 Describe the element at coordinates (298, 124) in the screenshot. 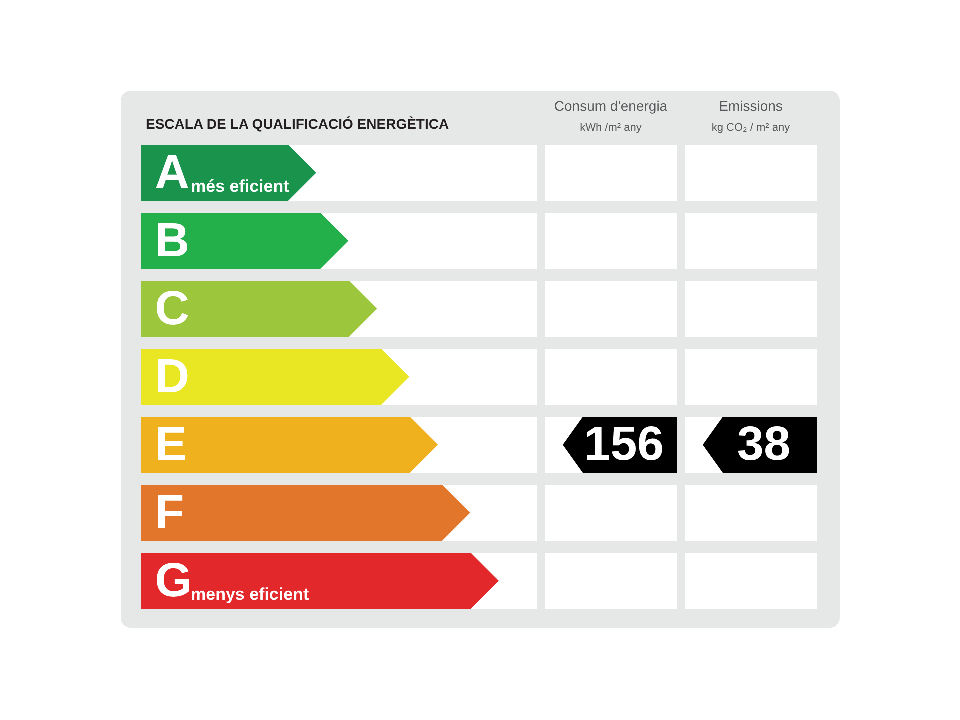

I see `chart-title: ESCALA DE LA QUALIFICACIÓ ENERGÈTICA` at that location.